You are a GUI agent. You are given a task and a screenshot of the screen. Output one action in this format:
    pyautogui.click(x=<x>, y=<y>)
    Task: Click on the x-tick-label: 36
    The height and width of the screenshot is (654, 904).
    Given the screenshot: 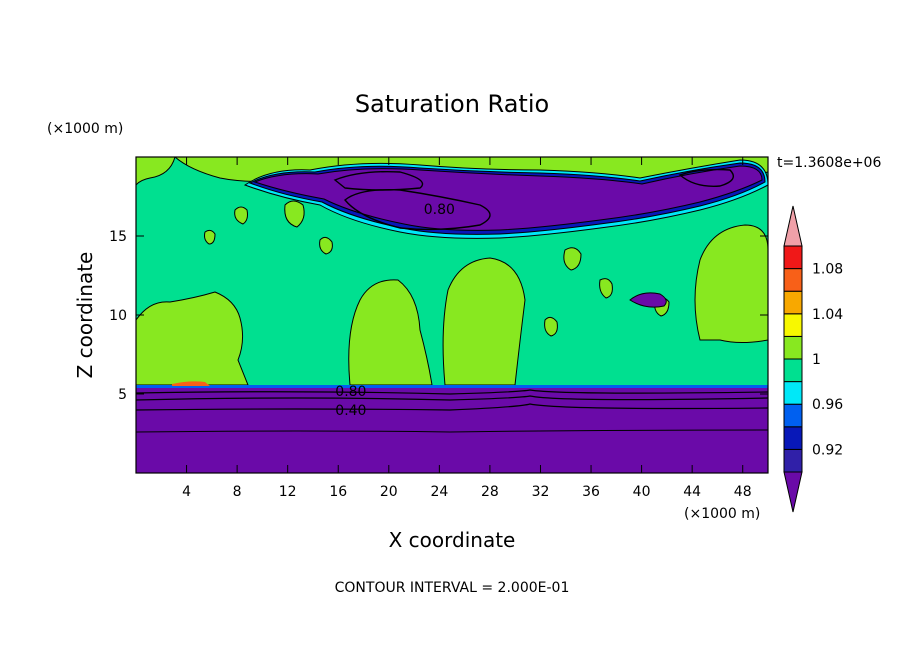 What is the action you would take?
    pyautogui.click(x=591, y=492)
    